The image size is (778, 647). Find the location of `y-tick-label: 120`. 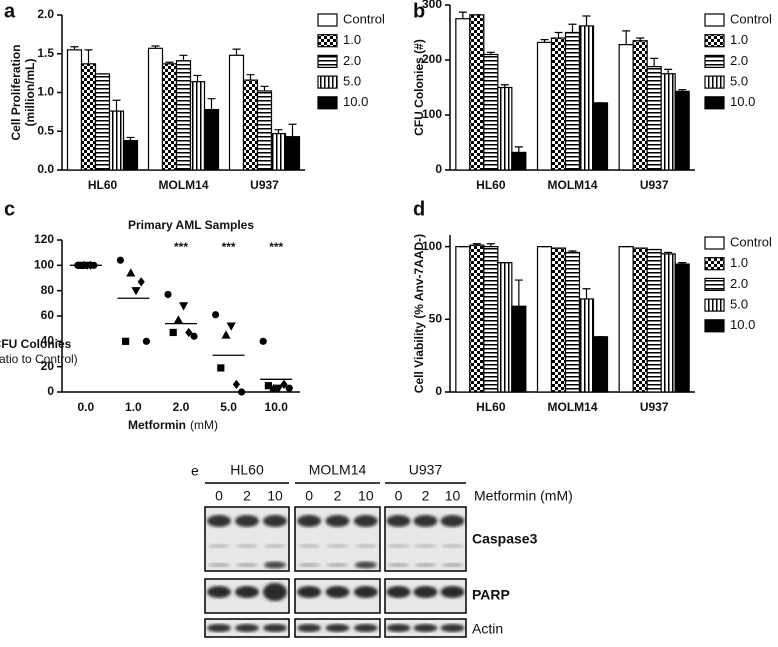

y-tick-label: 120 is located at coordinates (44, 239).